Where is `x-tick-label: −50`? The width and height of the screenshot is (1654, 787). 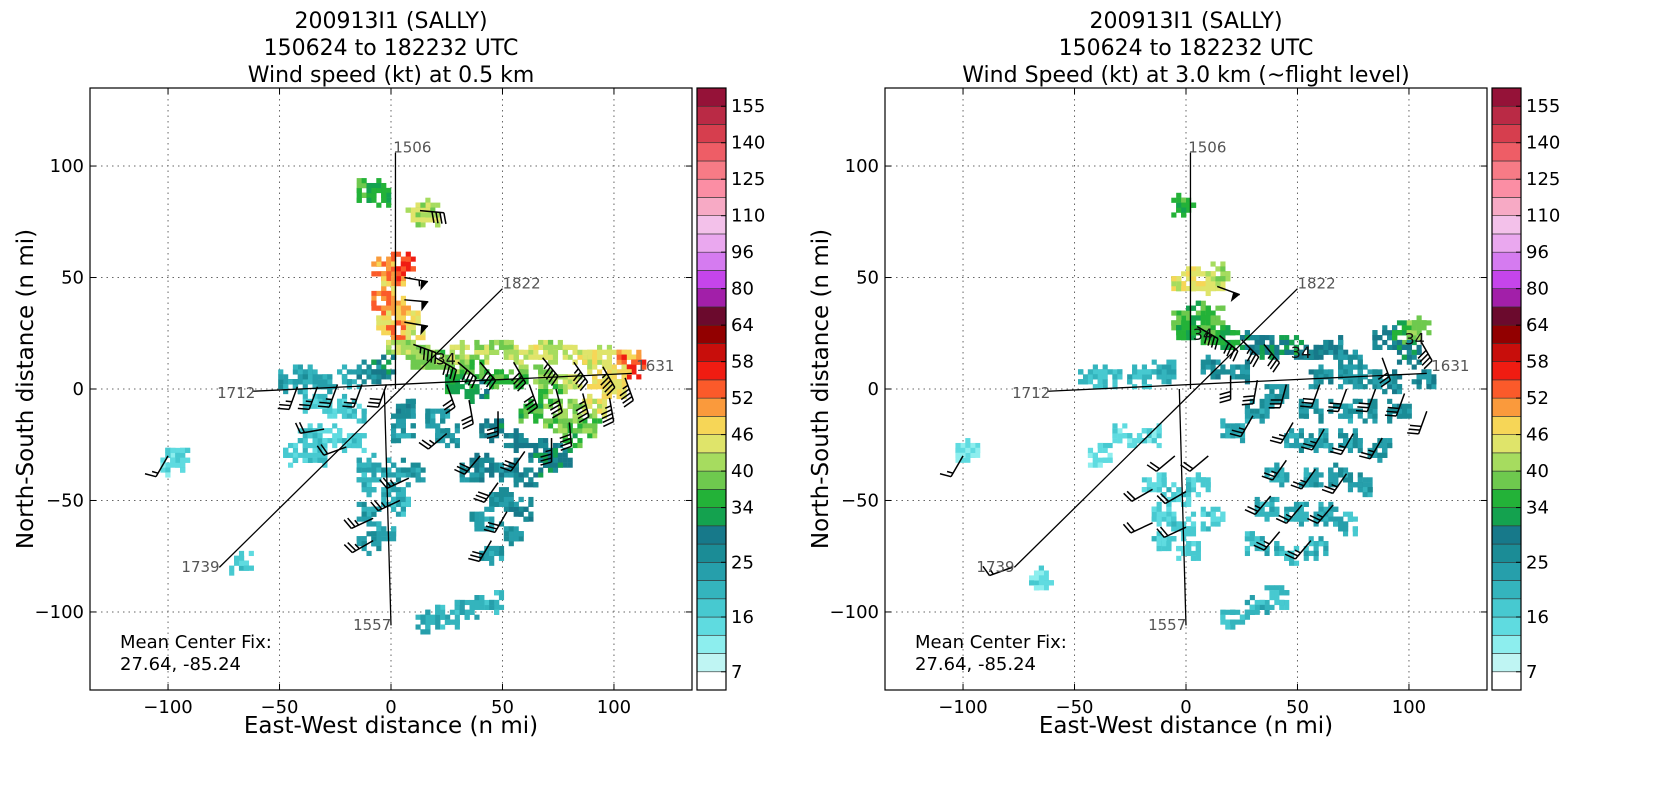
x-tick-label: −50 is located at coordinates (280, 707).